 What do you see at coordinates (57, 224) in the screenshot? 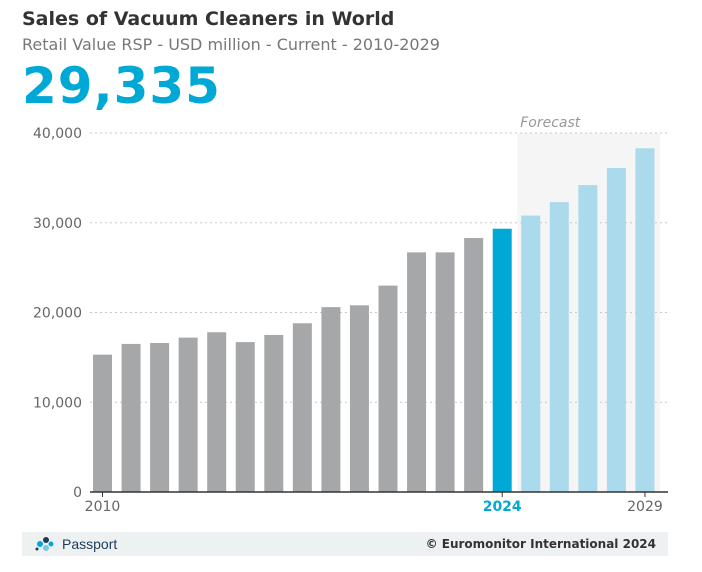
I see `y-tick-label: 30,000` at bounding box center [57, 224].